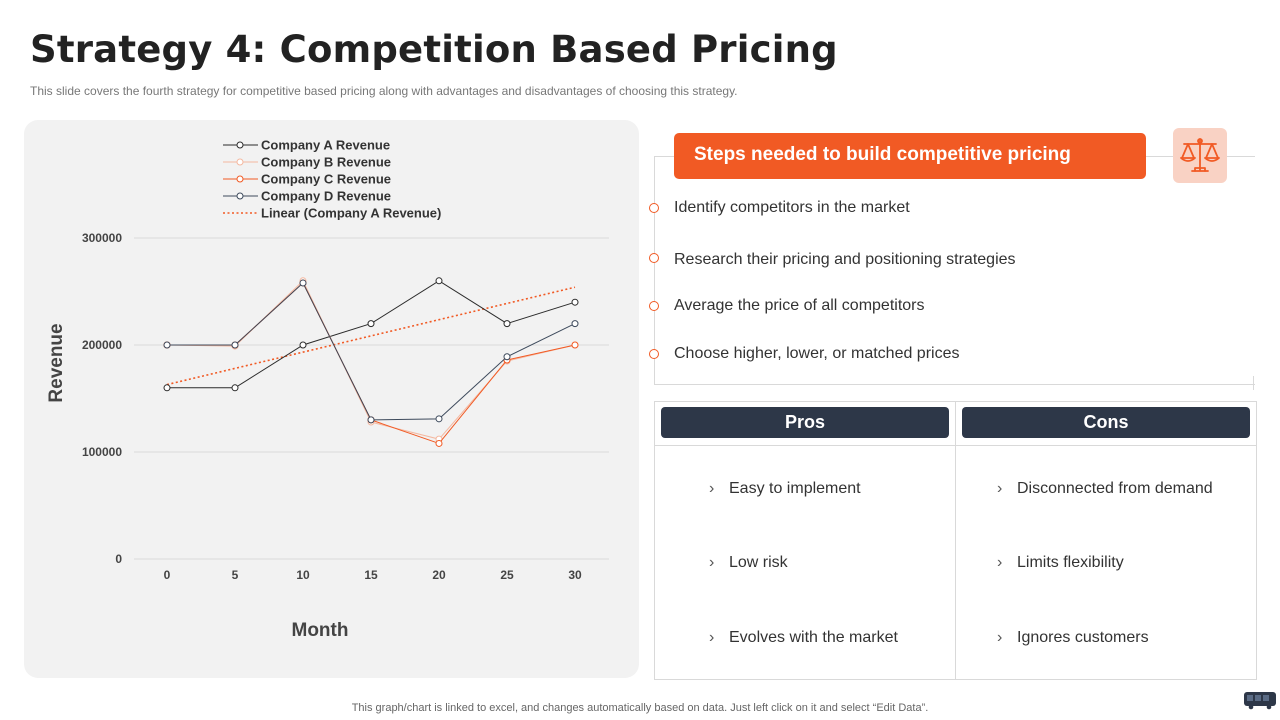 This screenshot has height=720, width=1280. Describe the element at coordinates (325, 145) in the screenshot. I see `legend-label: Company A Revenue` at that location.